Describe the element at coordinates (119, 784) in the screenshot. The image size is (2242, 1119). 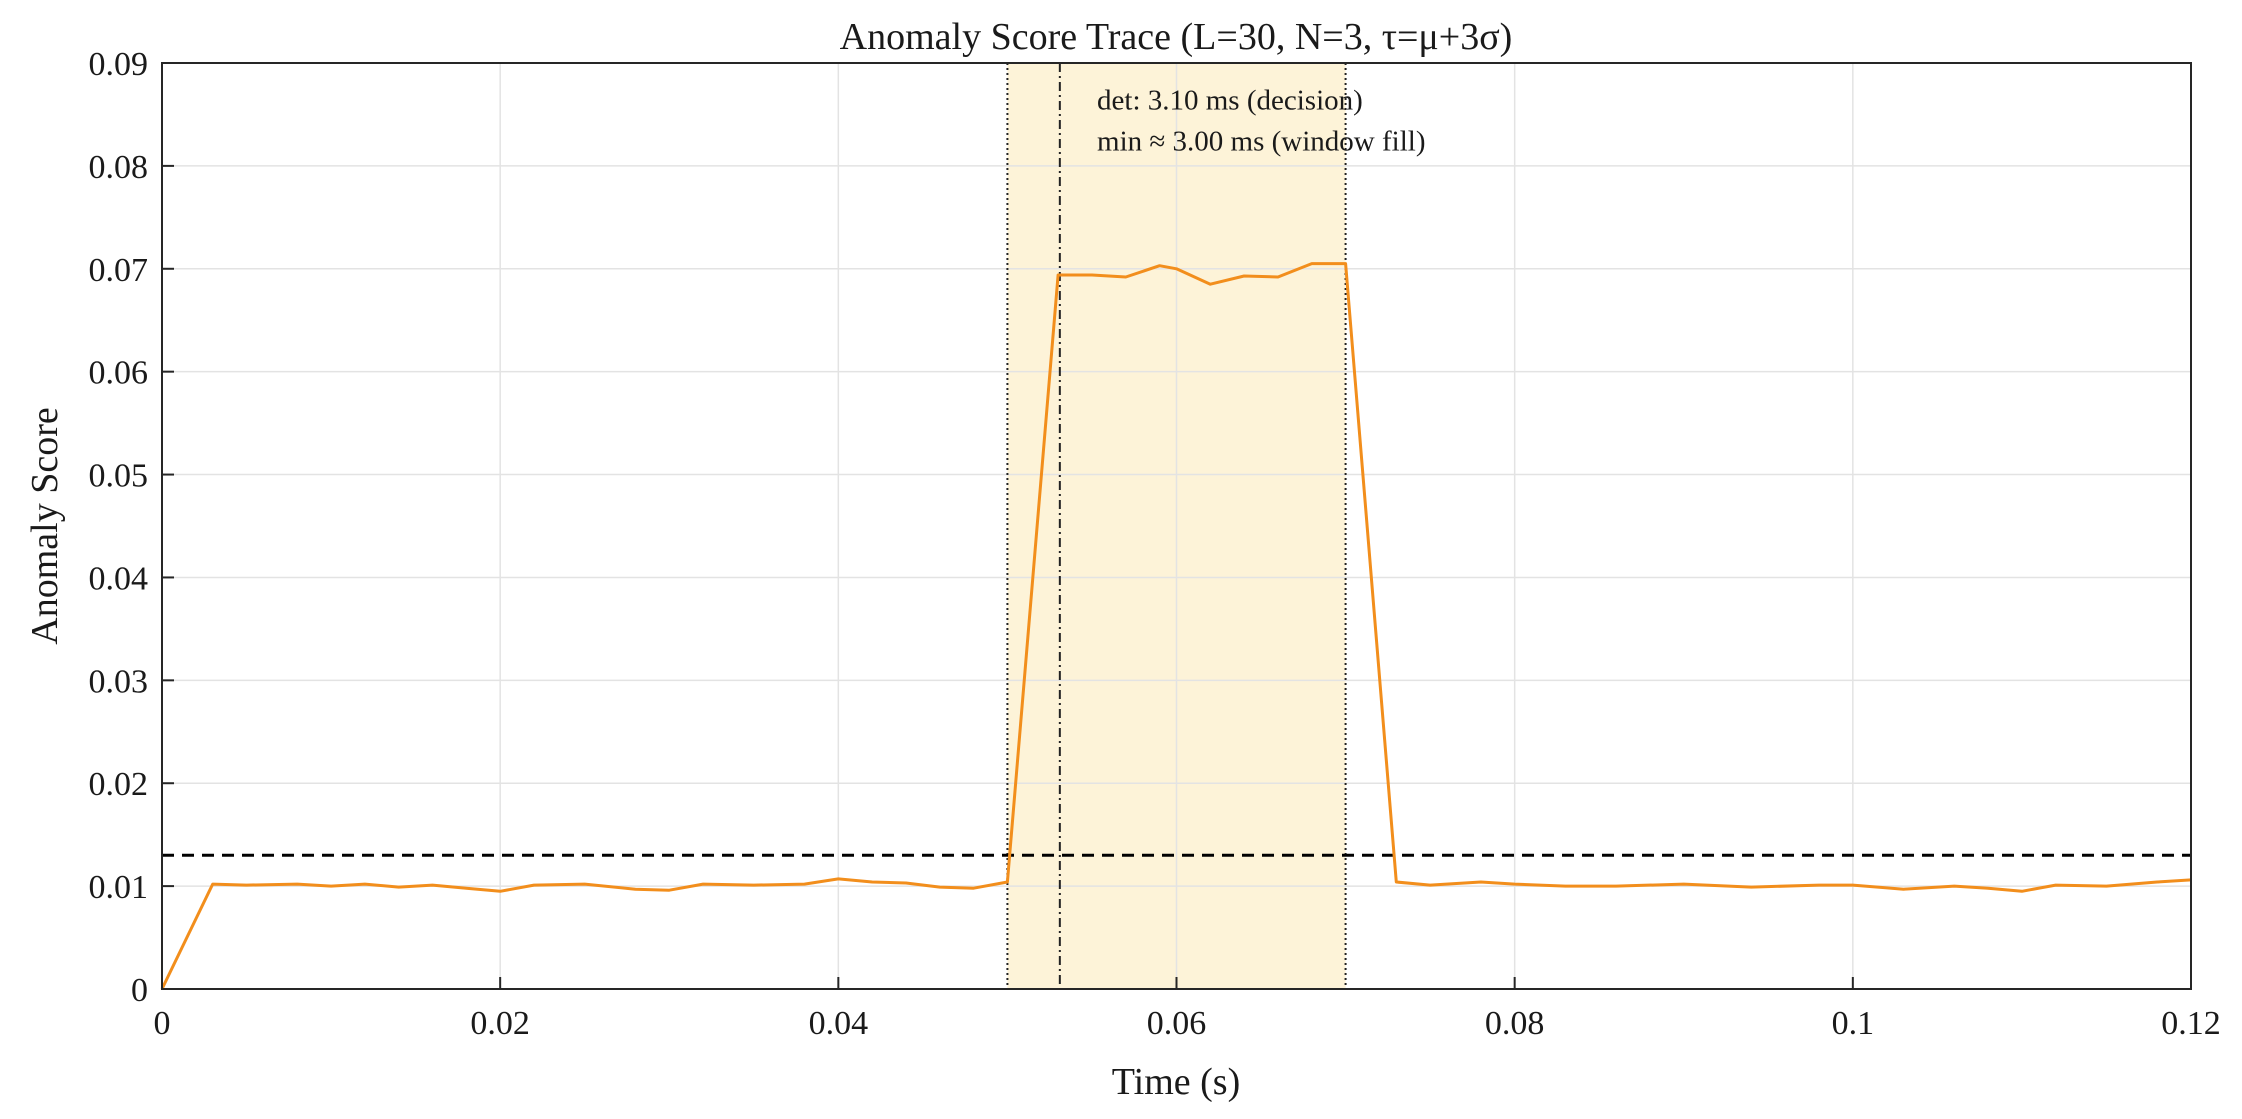
I see `y-tick-label-2: 0.02` at that location.